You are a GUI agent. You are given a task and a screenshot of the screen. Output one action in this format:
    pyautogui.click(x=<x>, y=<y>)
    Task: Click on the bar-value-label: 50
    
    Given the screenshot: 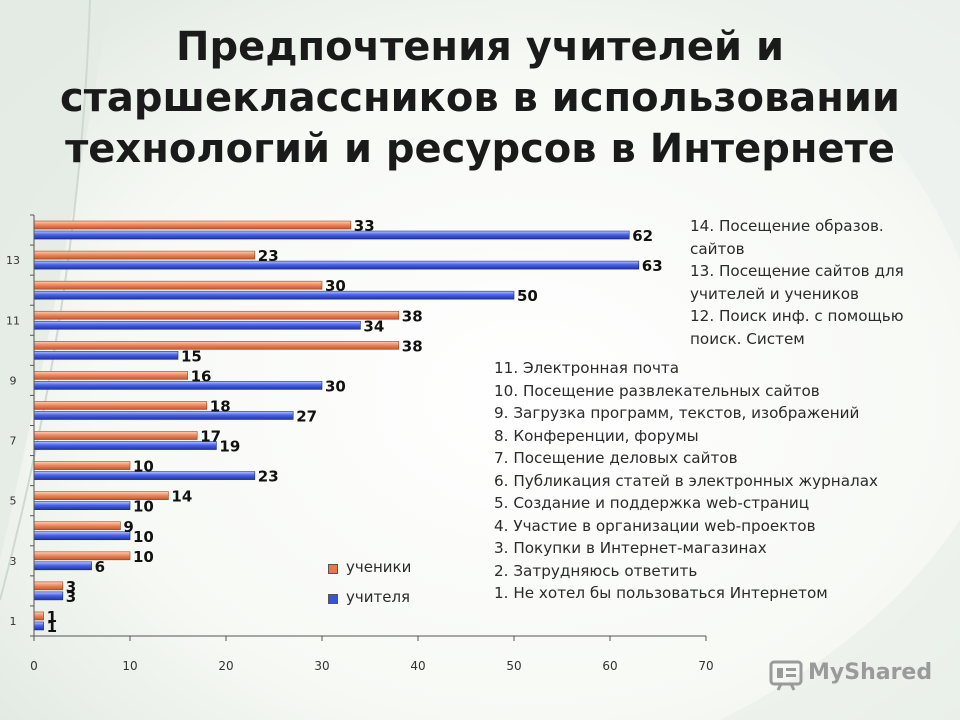 What is the action you would take?
    pyautogui.click(x=527, y=296)
    